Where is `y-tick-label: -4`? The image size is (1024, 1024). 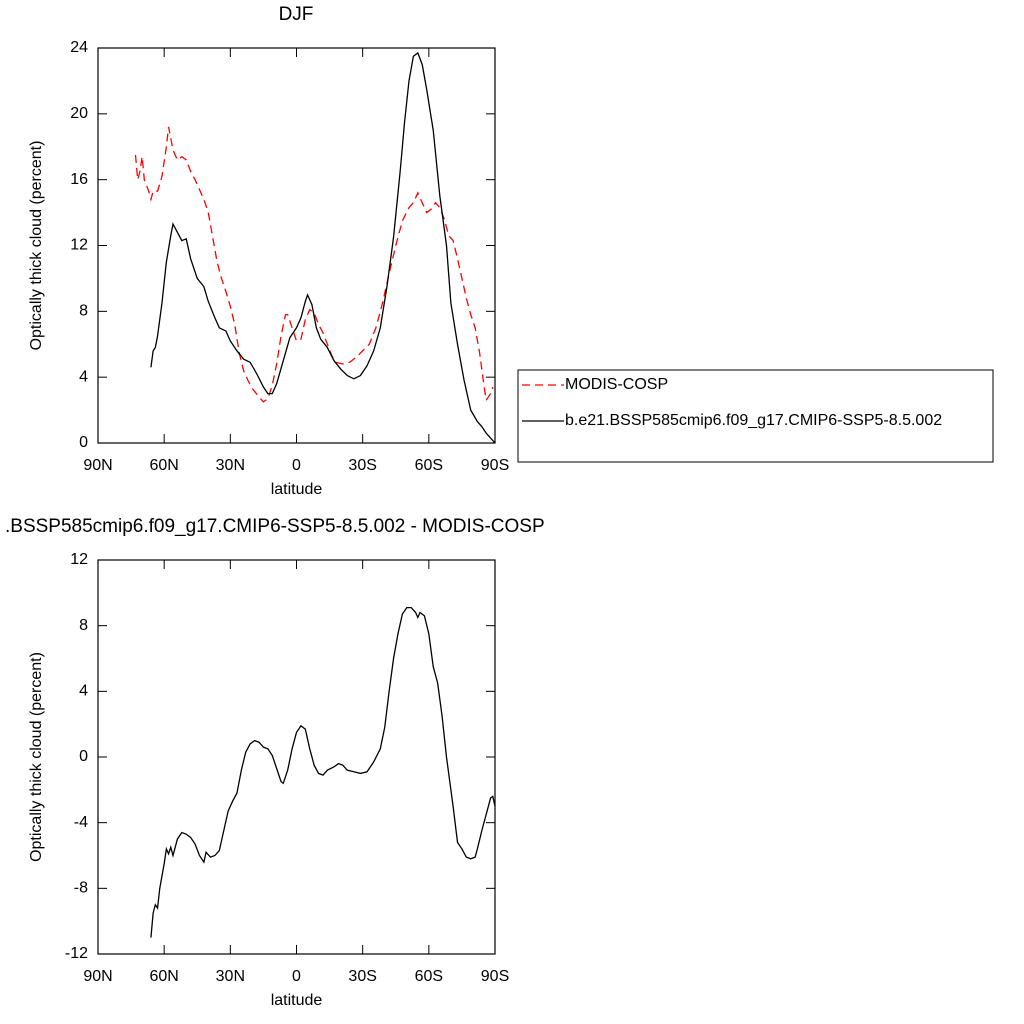 y-tick-label: -4 is located at coordinates (81, 822).